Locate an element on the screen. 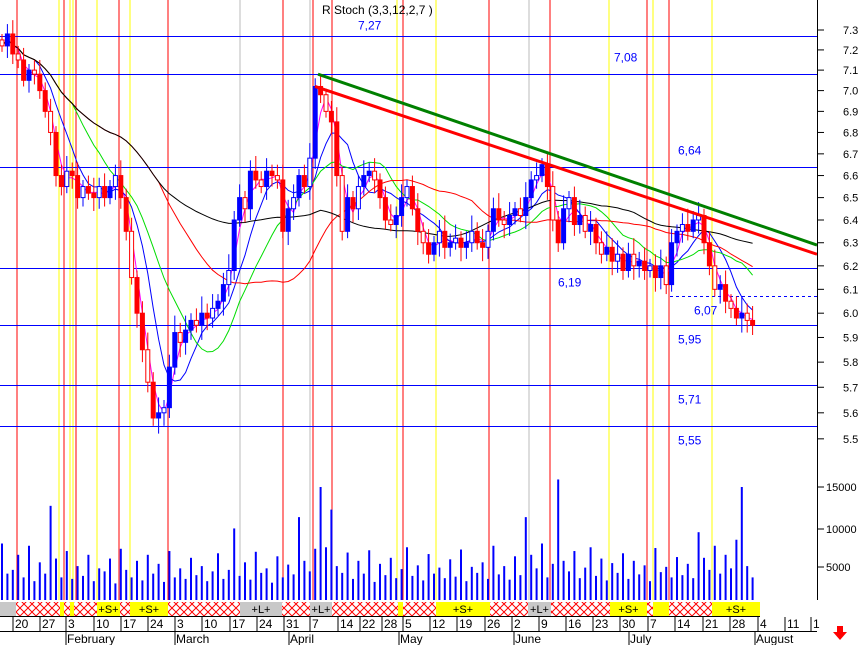 Image resolution: width=864 pixels, height=645 pixels. tick-label: 6.2 is located at coordinates (850, 267).